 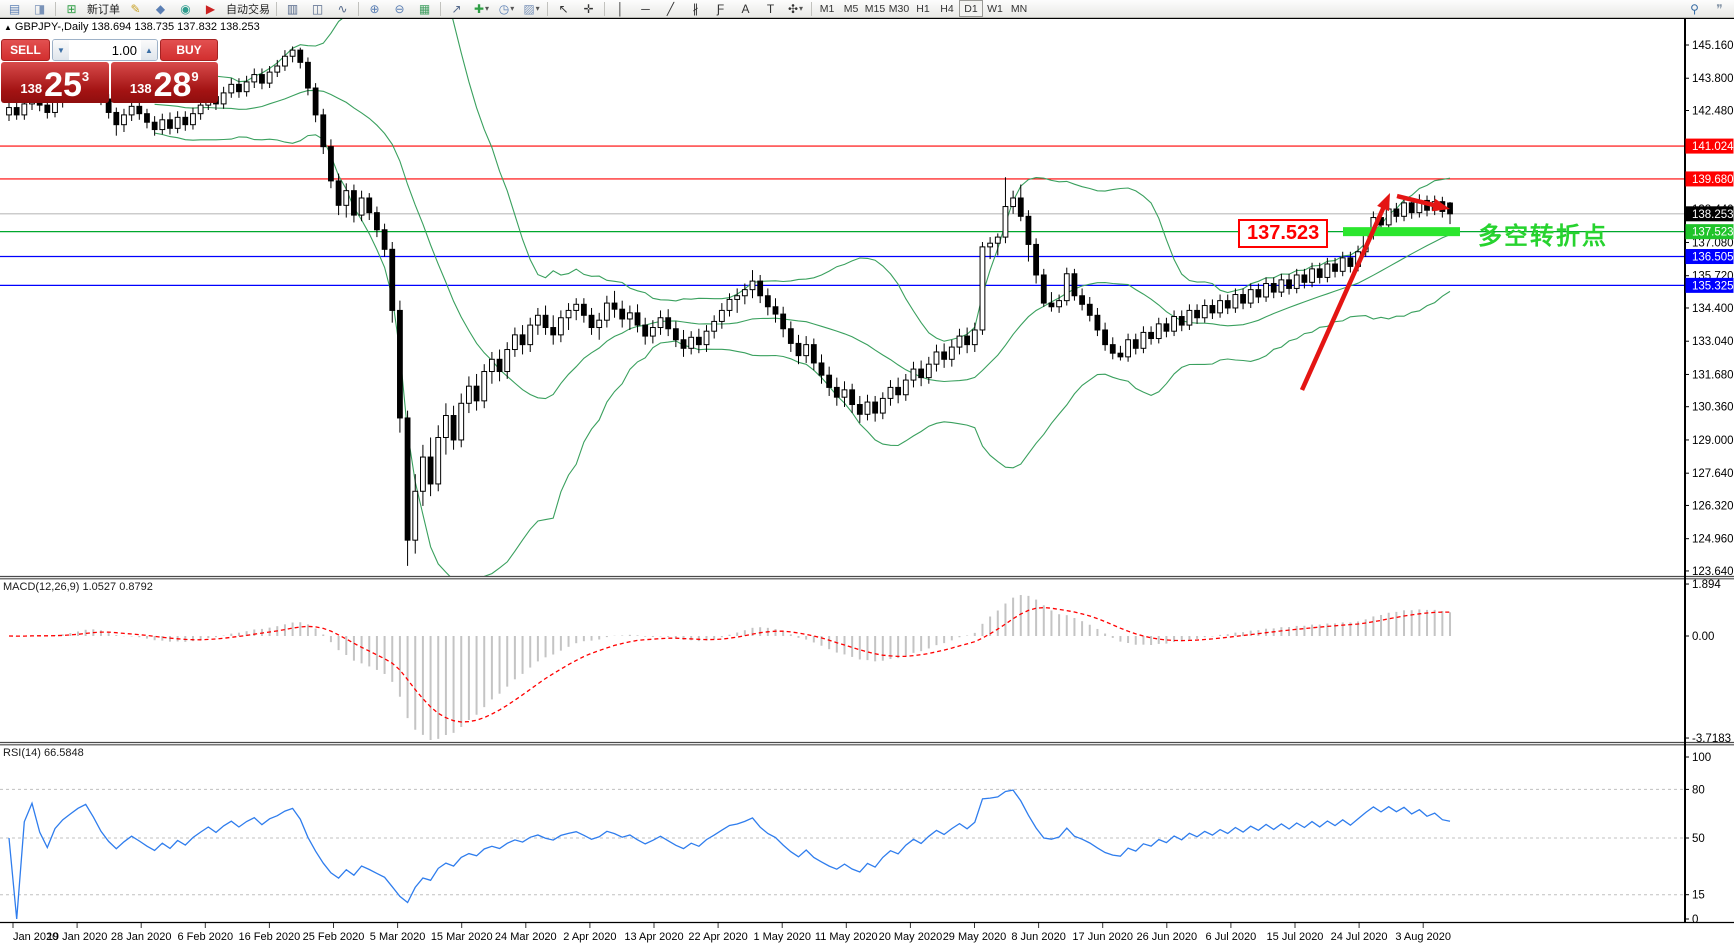 What do you see at coordinates (947, 8) in the screenshot?
I see `timeframe-h4: H4` at bounding box center [947, 8].